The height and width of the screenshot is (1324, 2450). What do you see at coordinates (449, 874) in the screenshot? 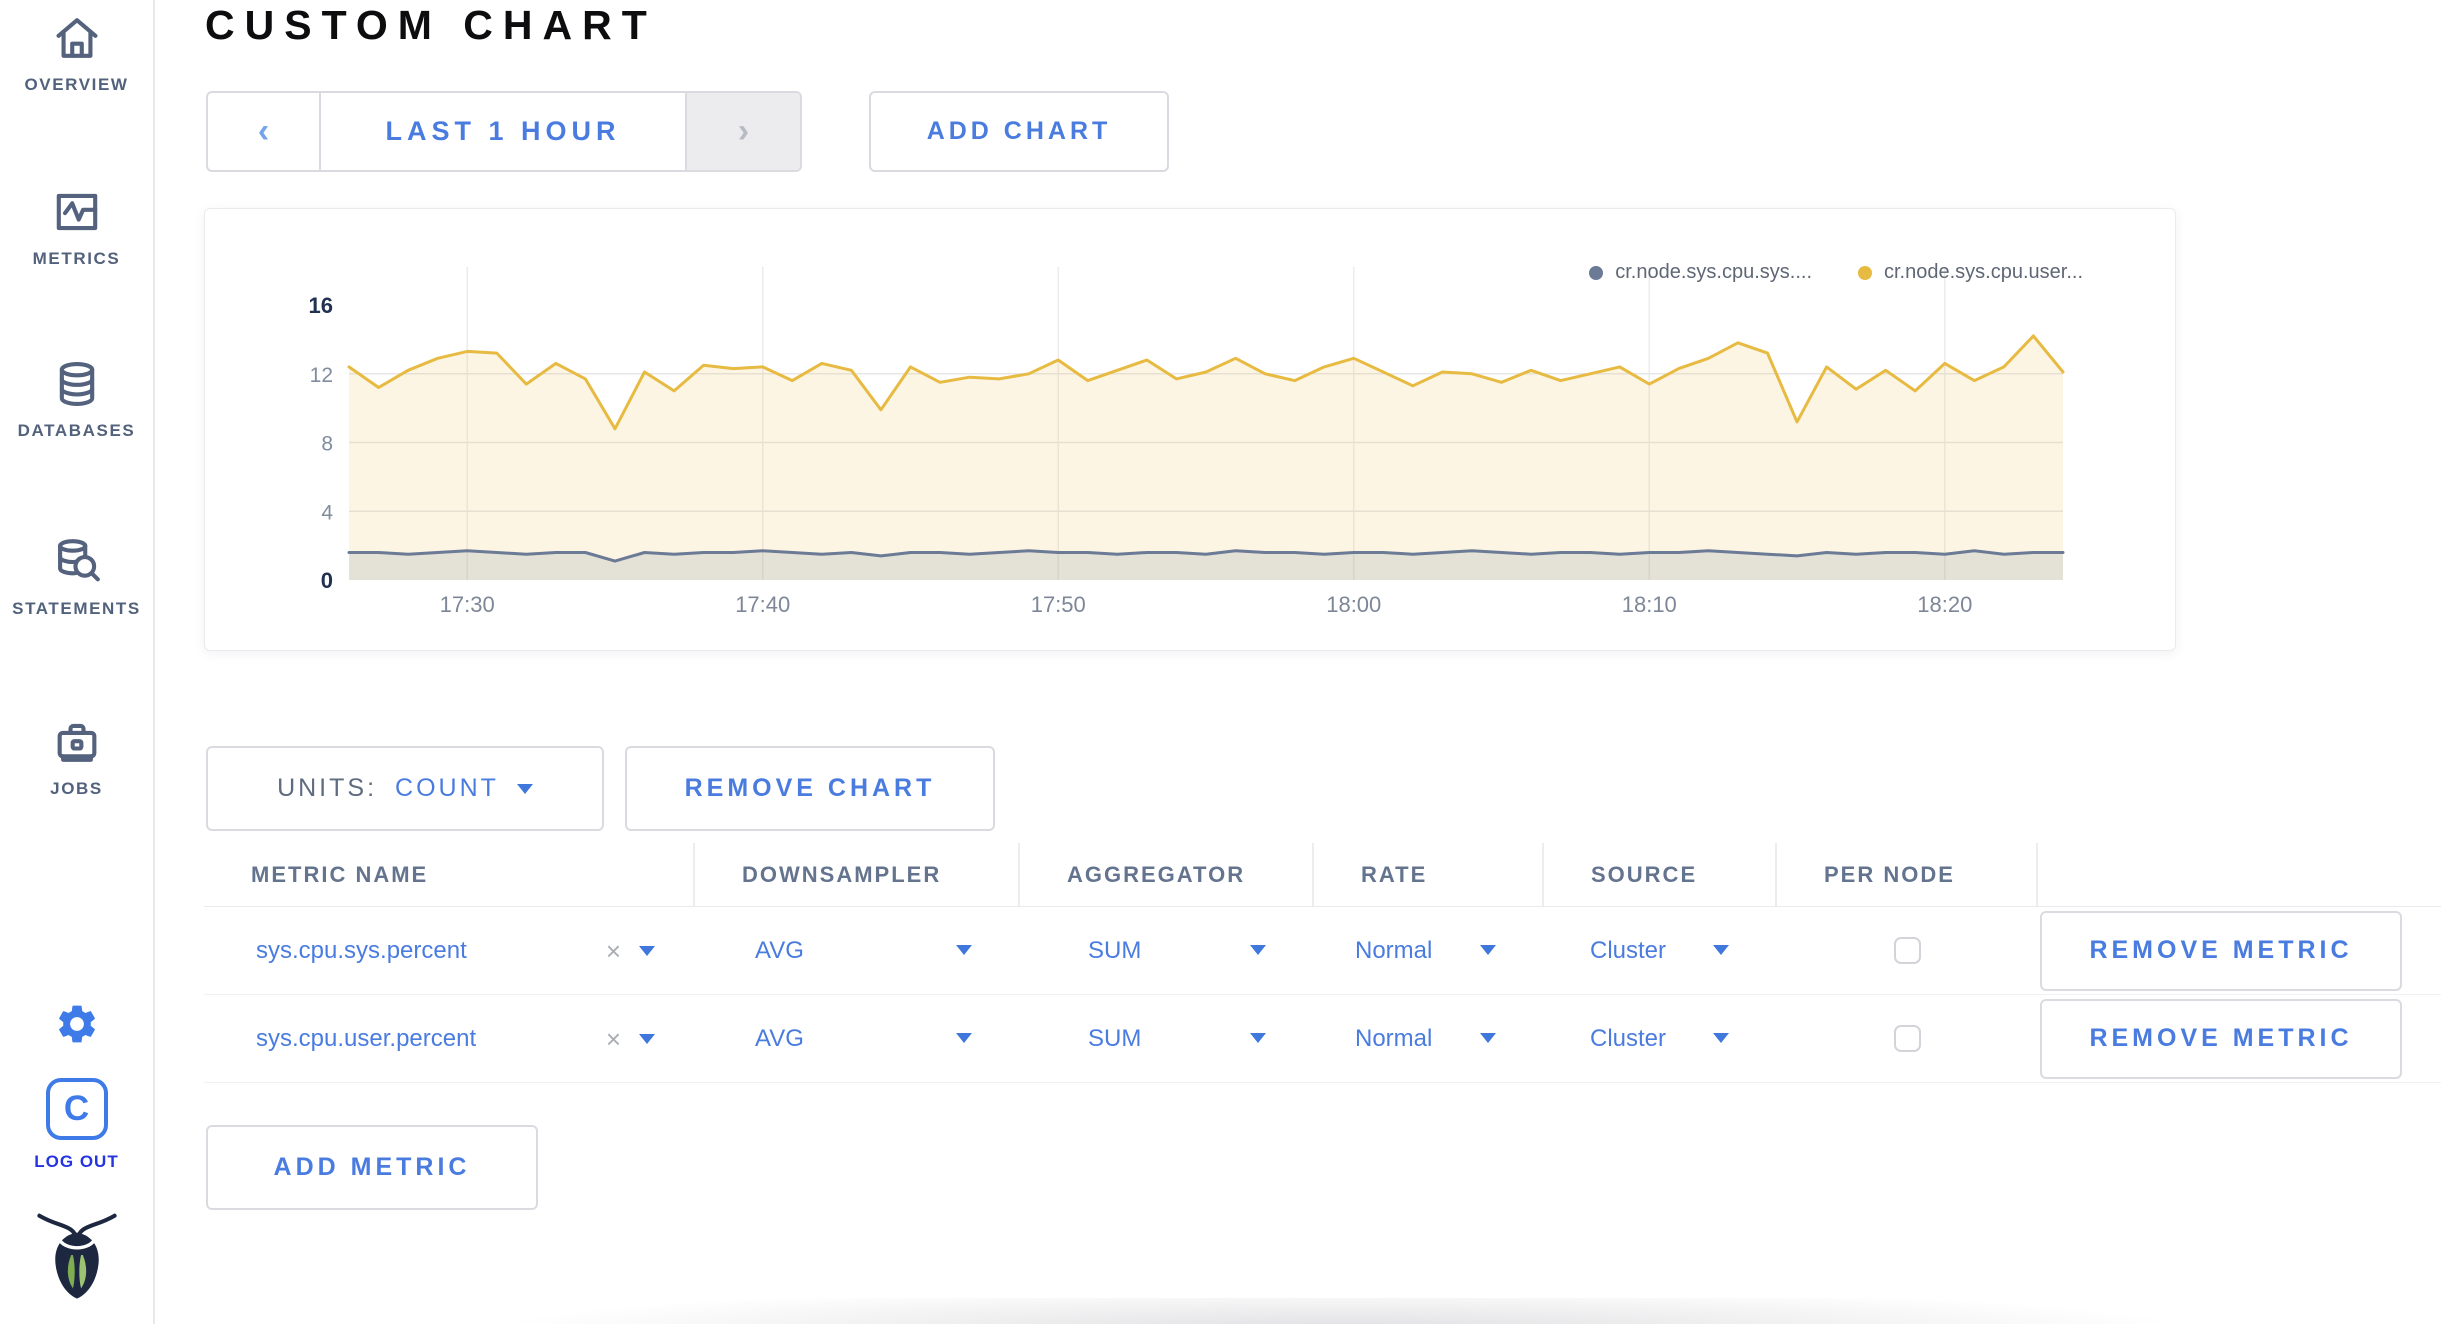
I see `header-metric-name: METRIC NAME` at bounding box center [449, 874].